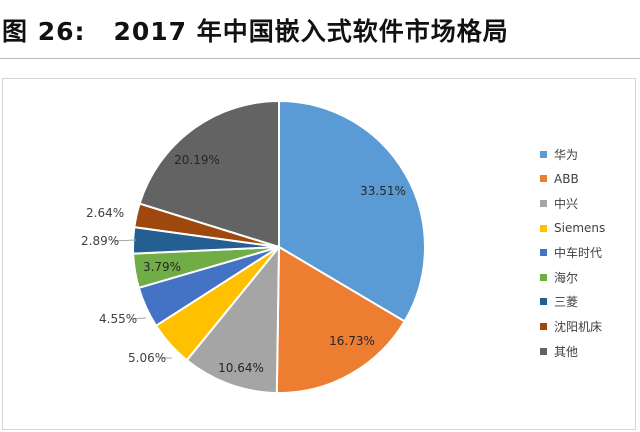 This screenshot has width=640, height=432. I want to click on figure-label: 图 26:, so click(44, 31).